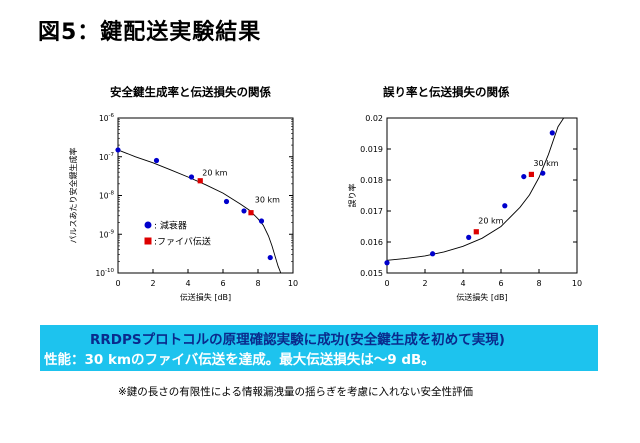 The width and height of the screenshot is (640, 443). Describe the element at coordinates (190, 92) in the screenshot. I see `chart-title-key-rate: 安全鍵生成率と伝送損失の関係` at that location.